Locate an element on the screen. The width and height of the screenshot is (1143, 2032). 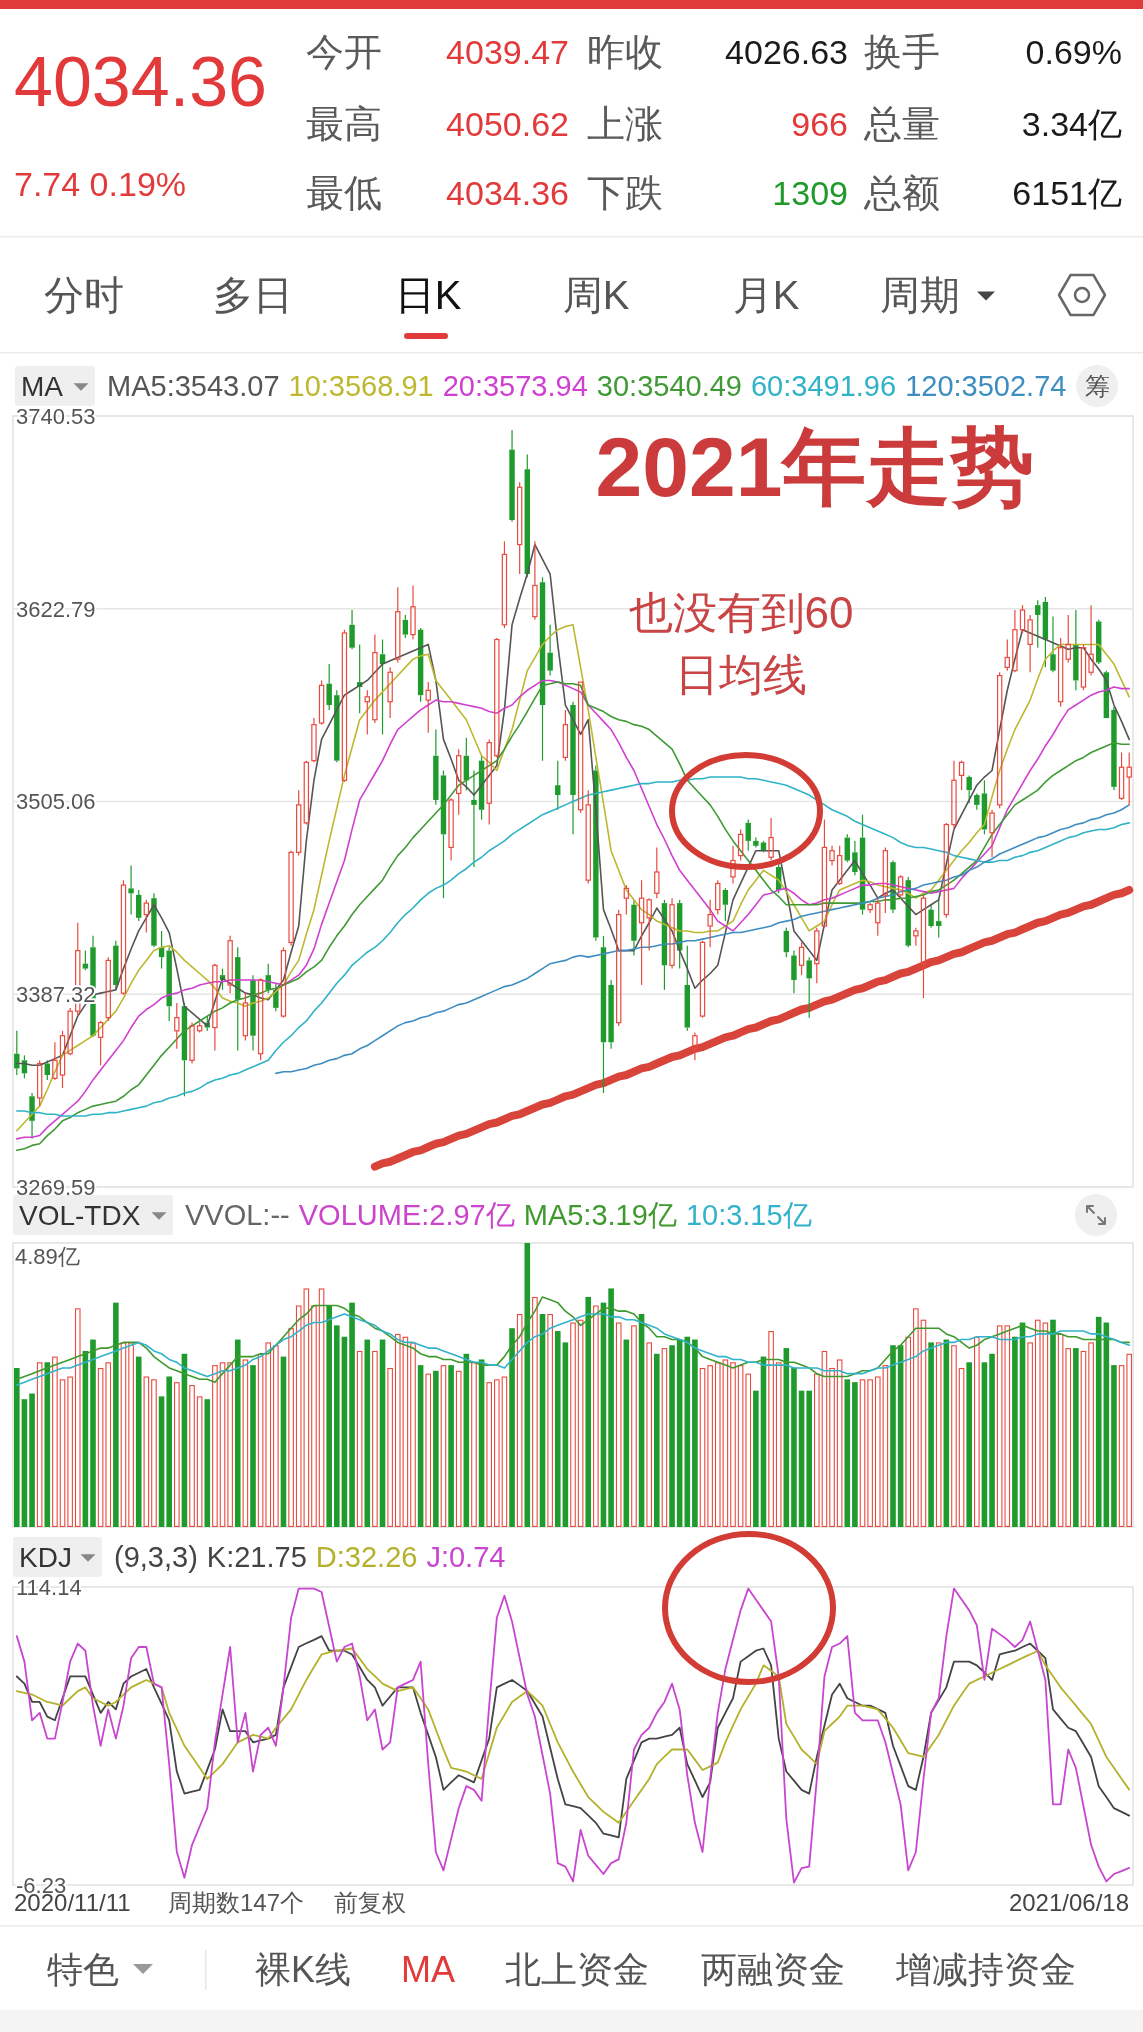
text: (9,3,3) is located at coordinates (156, 1557).